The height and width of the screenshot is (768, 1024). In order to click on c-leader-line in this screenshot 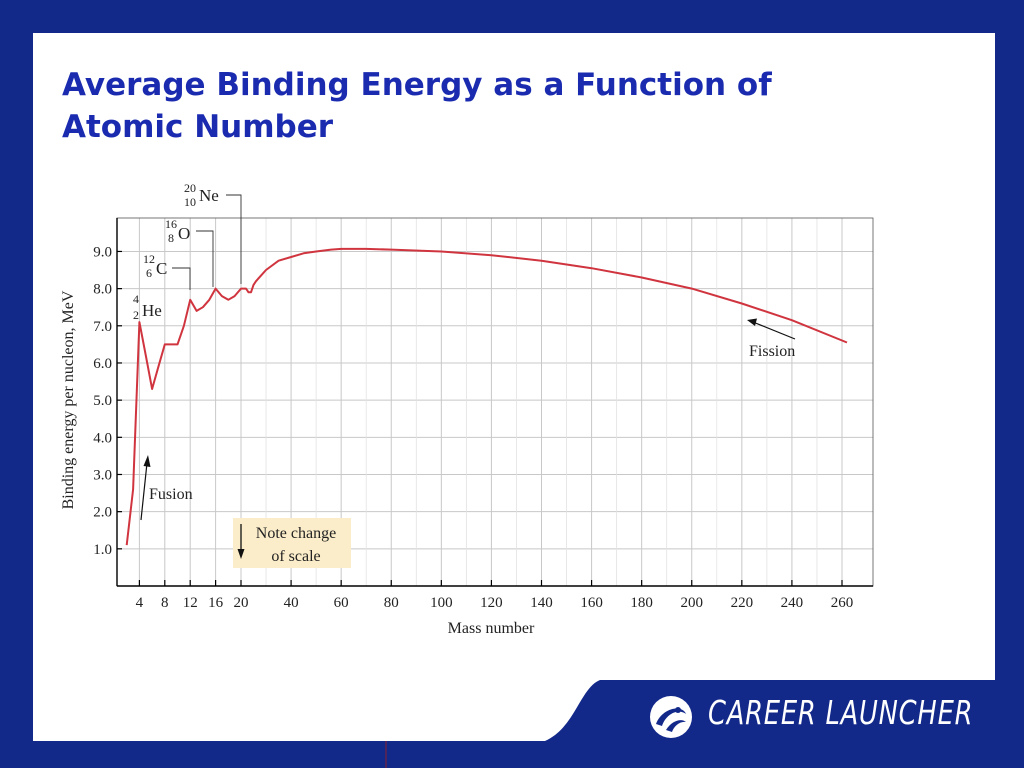, I will do `click(181, 278)`.